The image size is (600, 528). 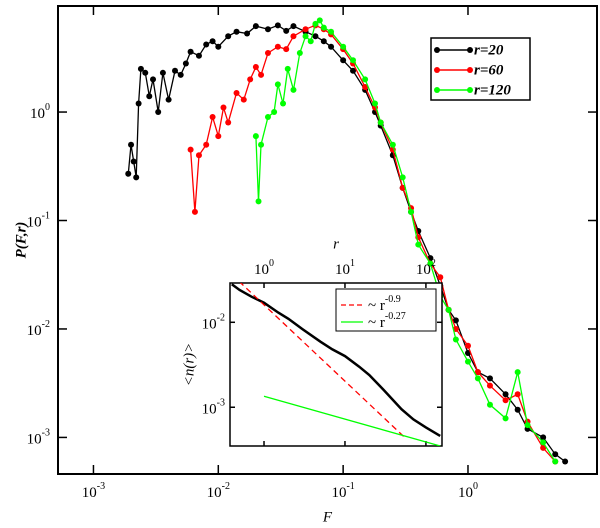 What do you see at coordinates (387, 321) in the screenshot?
I see `legend-label: ~ r-0.27` at bounding box center [387, 321].